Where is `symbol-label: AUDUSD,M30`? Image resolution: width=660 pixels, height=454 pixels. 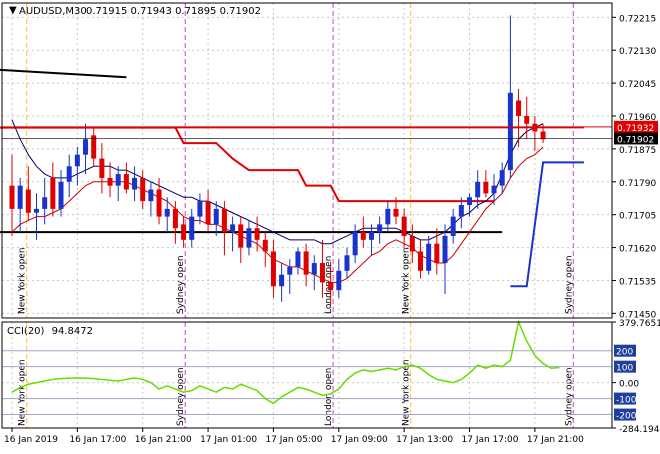 symbol-label: AUDUSD,M30 is located at coordinates (53, 11).